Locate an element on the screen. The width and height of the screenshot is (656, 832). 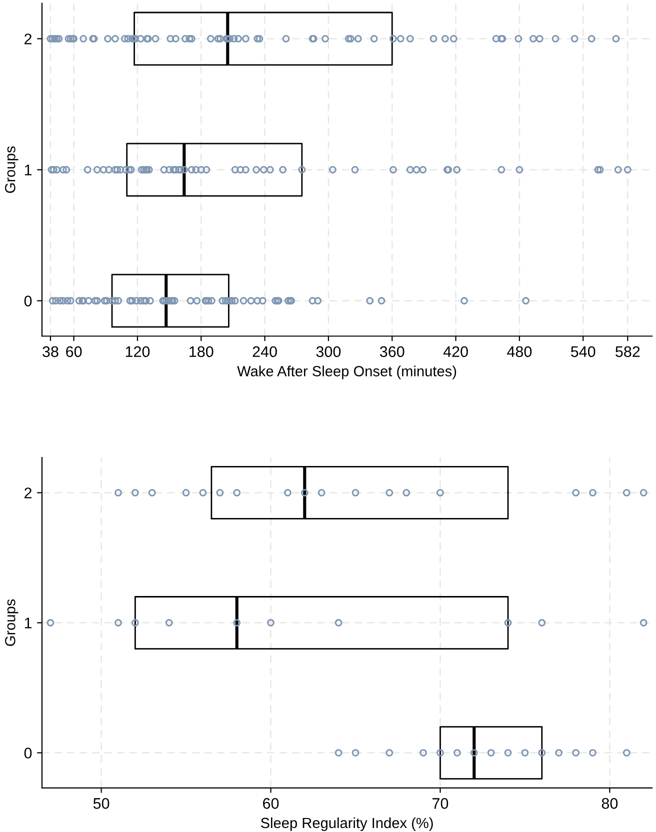
x-tick-label: 240 is located at coordinates (264, 352).